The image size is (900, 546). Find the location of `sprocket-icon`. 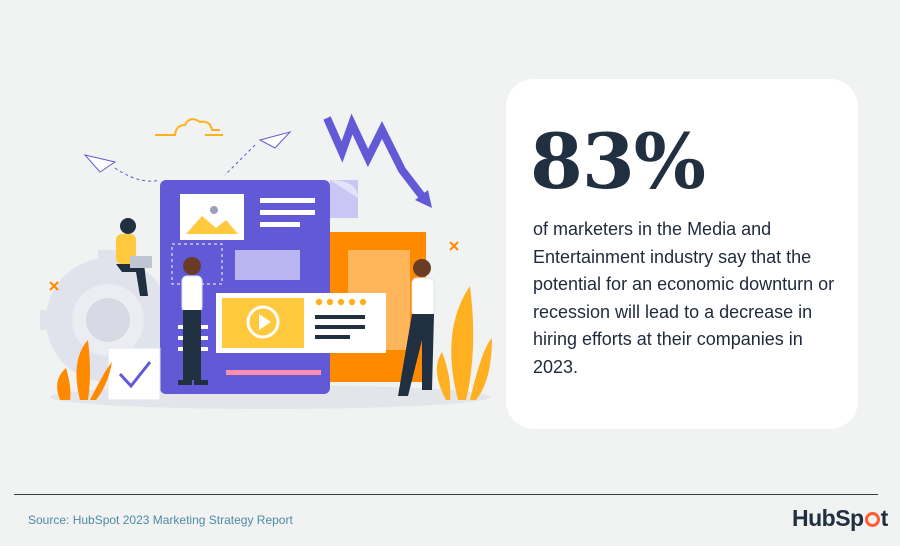

sprocket-icon is located at coordinates (872, 519).